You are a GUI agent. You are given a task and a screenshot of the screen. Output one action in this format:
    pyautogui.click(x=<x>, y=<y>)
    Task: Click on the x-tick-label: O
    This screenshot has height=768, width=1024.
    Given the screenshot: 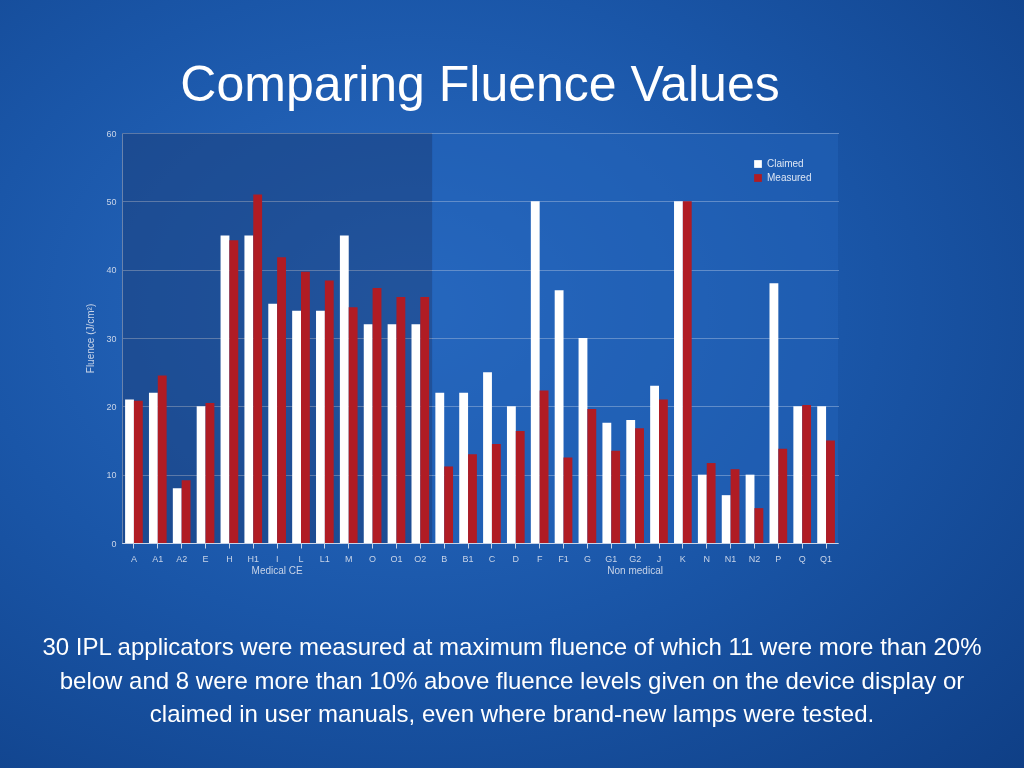 What is the action you would take?
    pyautogui.click(x=373, y=558)
    